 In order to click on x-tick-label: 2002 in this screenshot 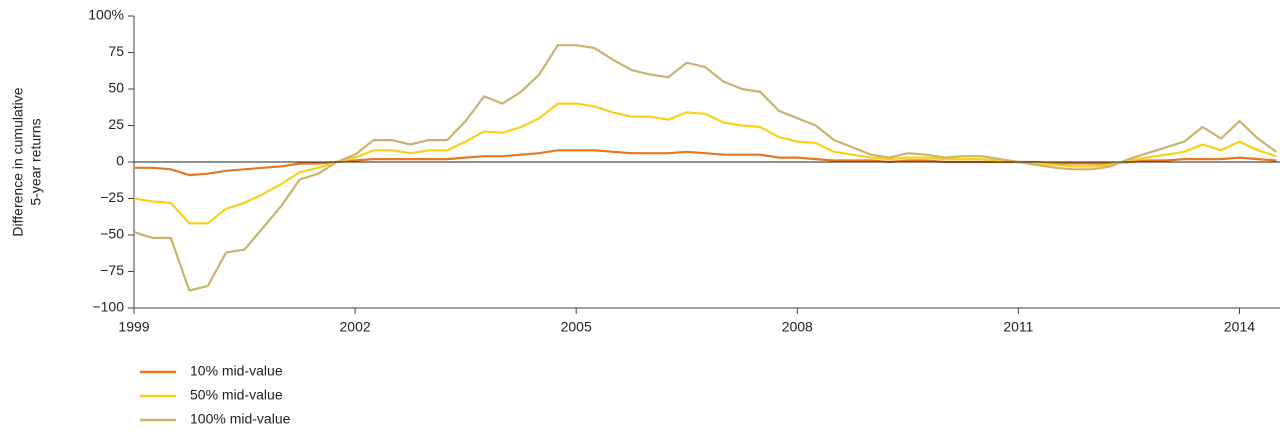, I will do `click(355, 327)`.